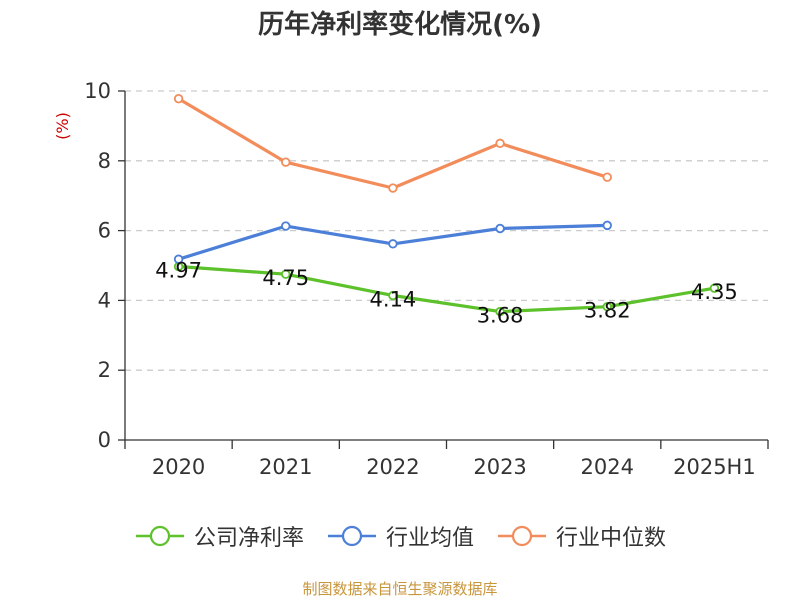  I want to click on data-label: 3.82, so click(607, 311).